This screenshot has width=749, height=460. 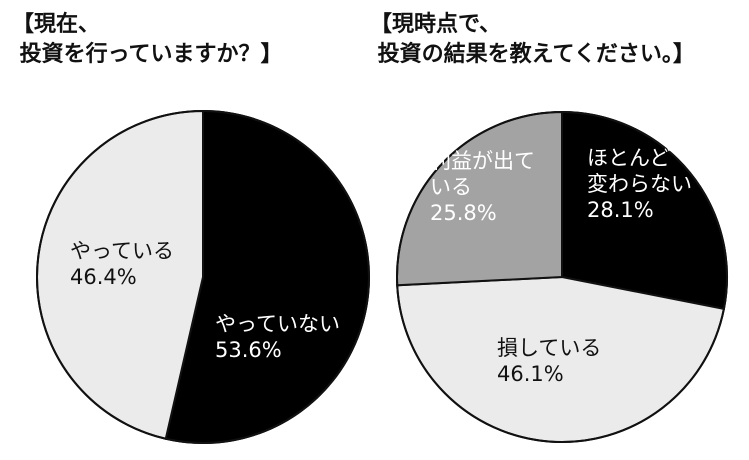 What do you see at coordinates (532, 39) in the screenshot?
I see `chart-2-title: 【現時点で、 投資の結果を教えてください。】` at bounding box center [532, 39].